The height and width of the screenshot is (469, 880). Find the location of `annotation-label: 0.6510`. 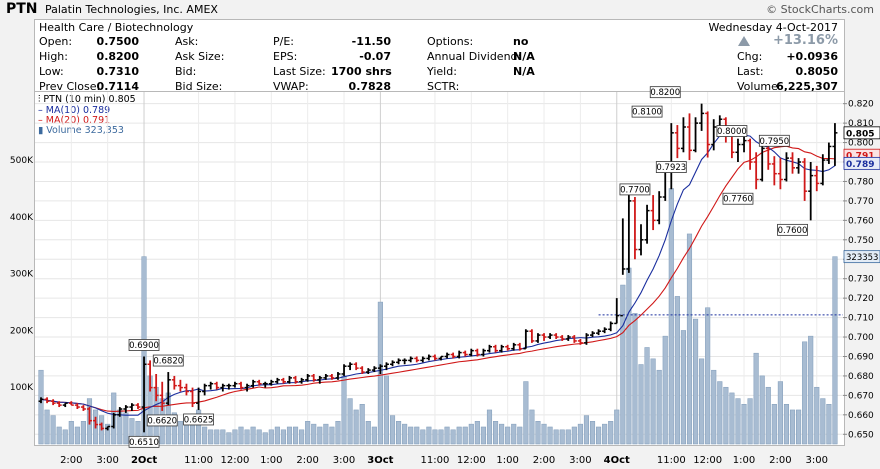

annotation-label: 0.6510 is located at coordinates (144, 443).